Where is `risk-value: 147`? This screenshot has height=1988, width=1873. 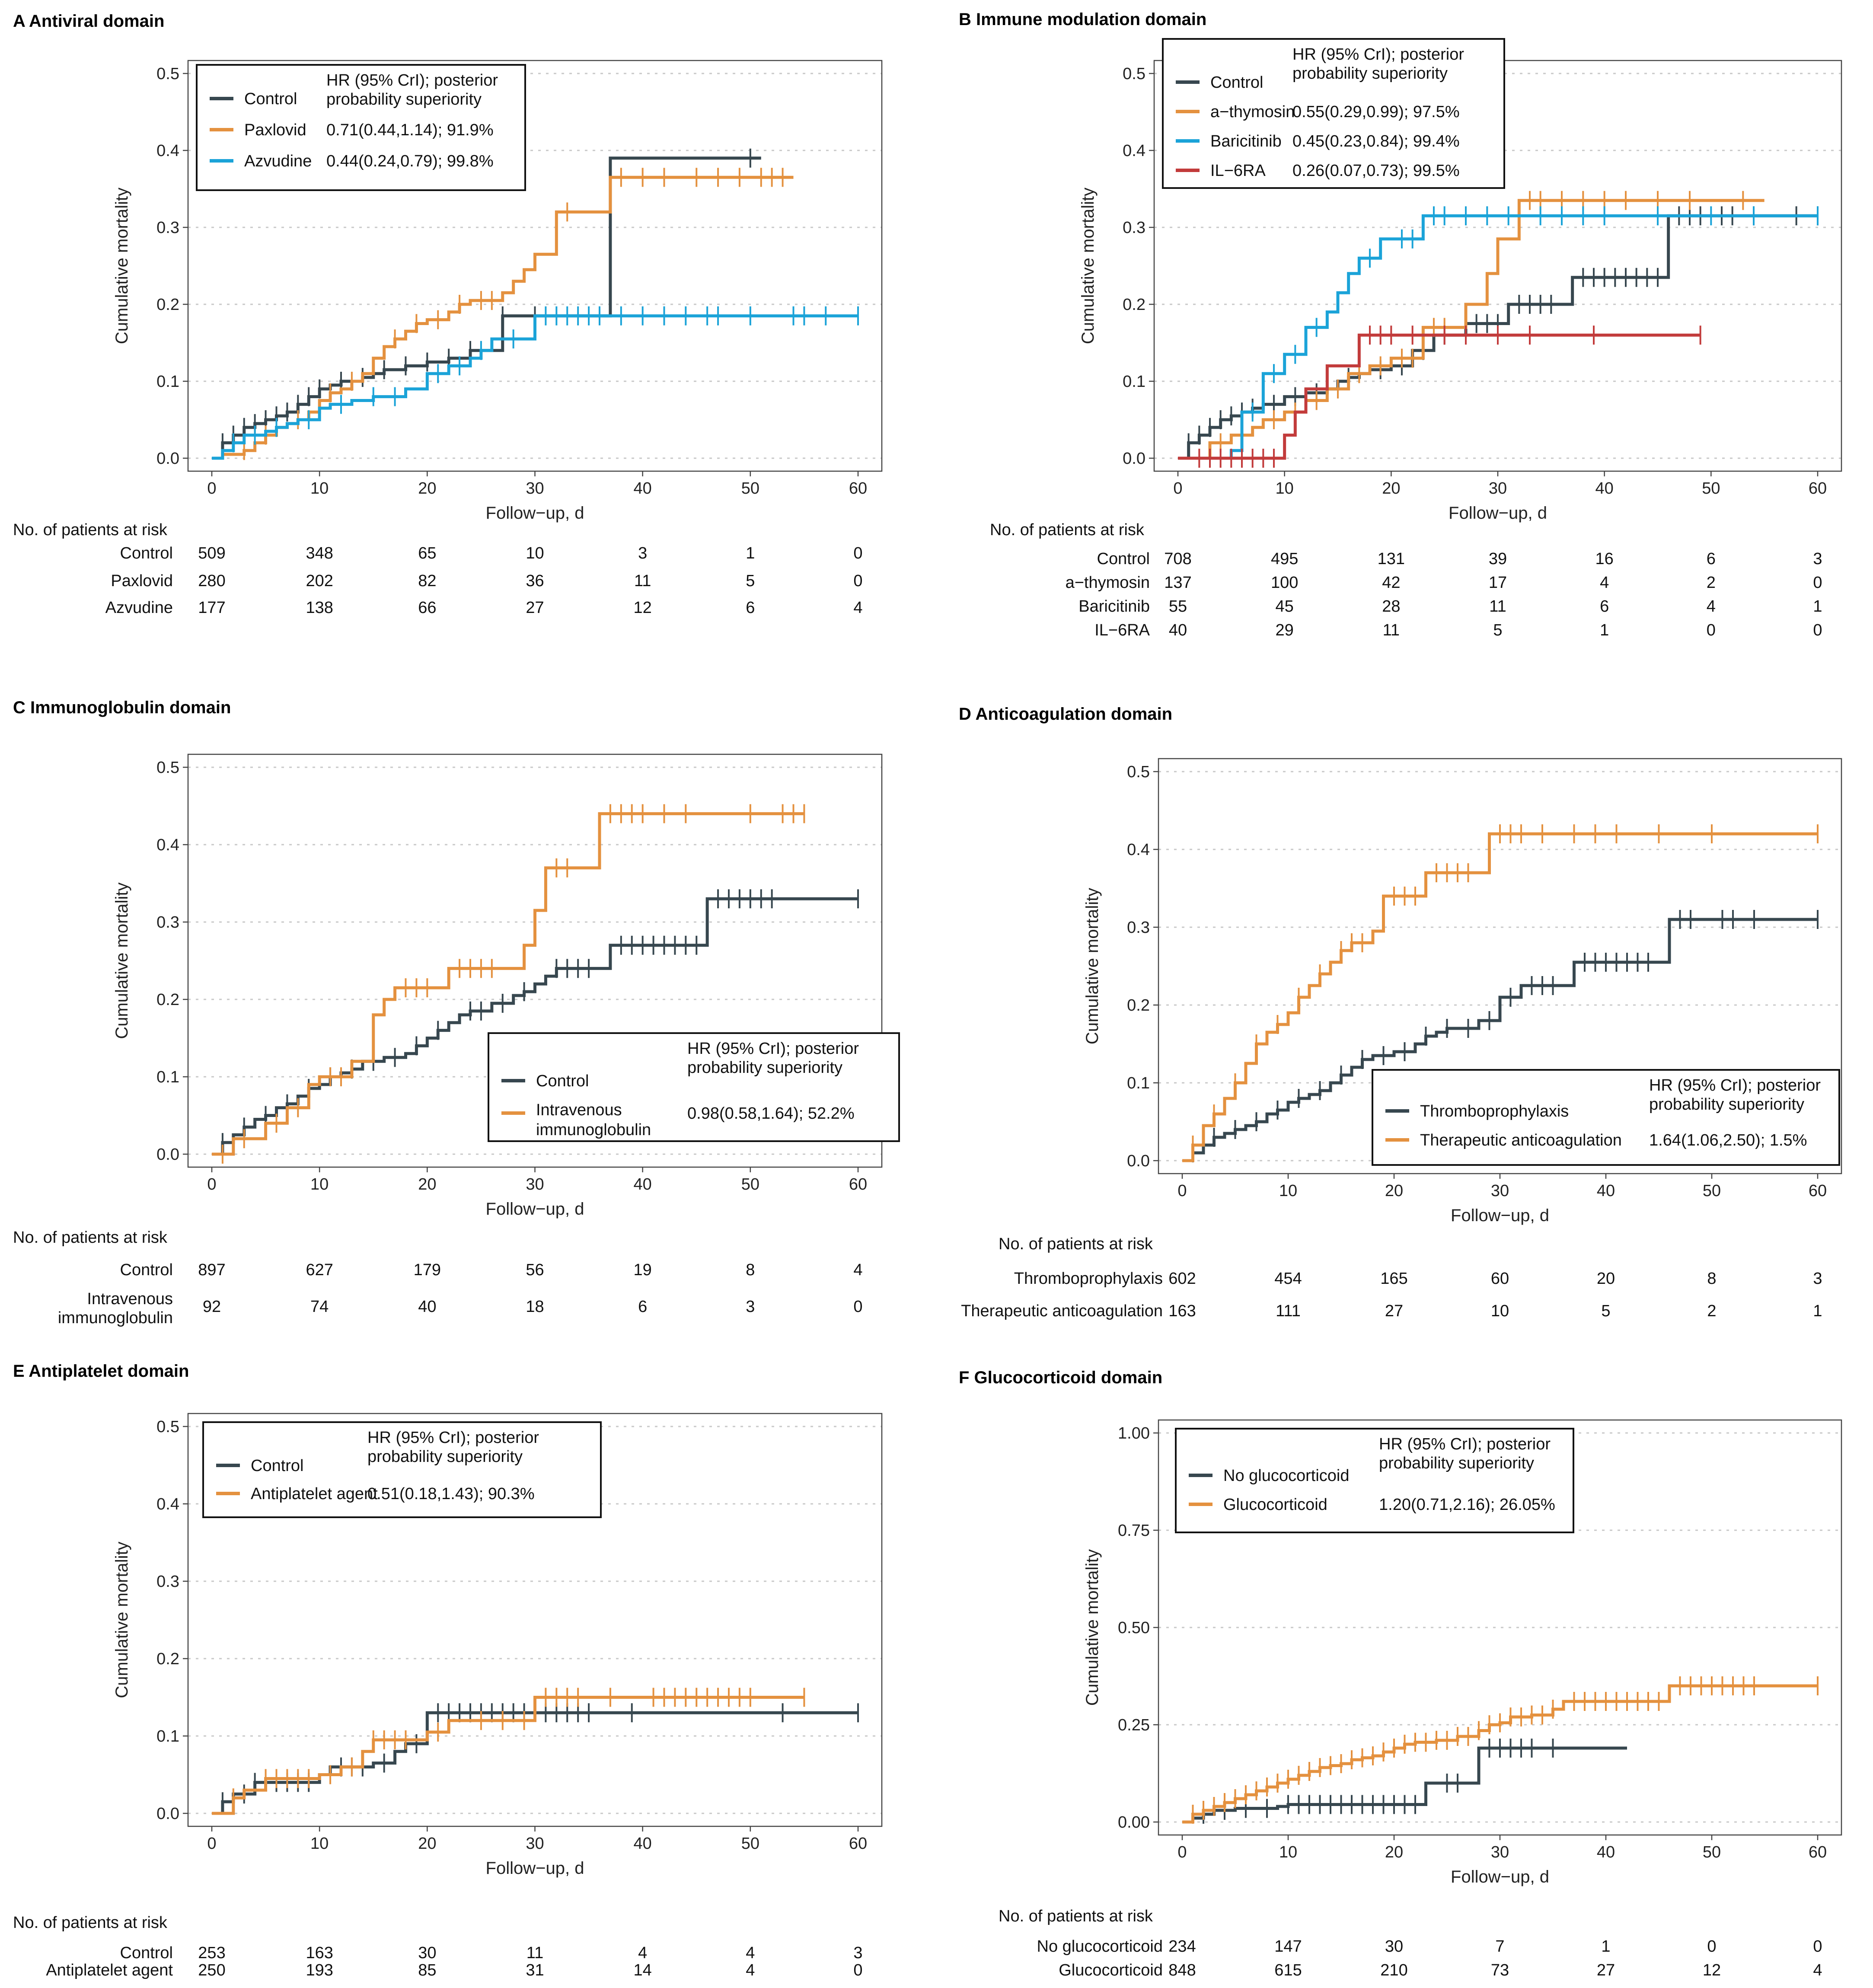 risk-value: 147 is located at coordinates (1288, 1946).